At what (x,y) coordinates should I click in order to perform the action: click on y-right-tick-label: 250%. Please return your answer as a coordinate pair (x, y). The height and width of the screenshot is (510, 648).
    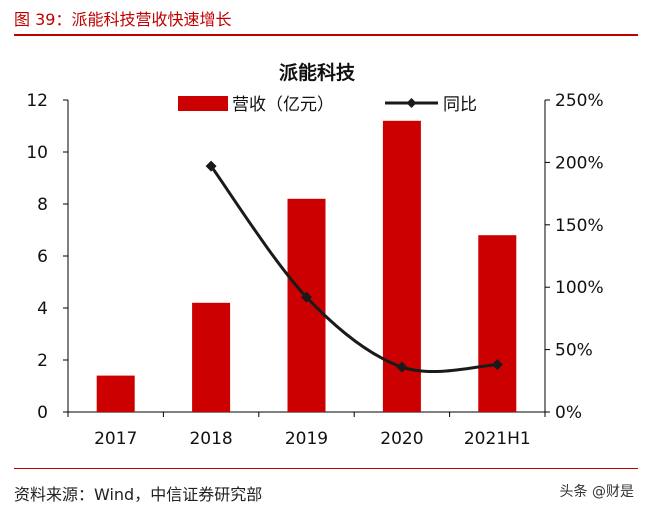
    Looking at the image, I should click on (579, 101).